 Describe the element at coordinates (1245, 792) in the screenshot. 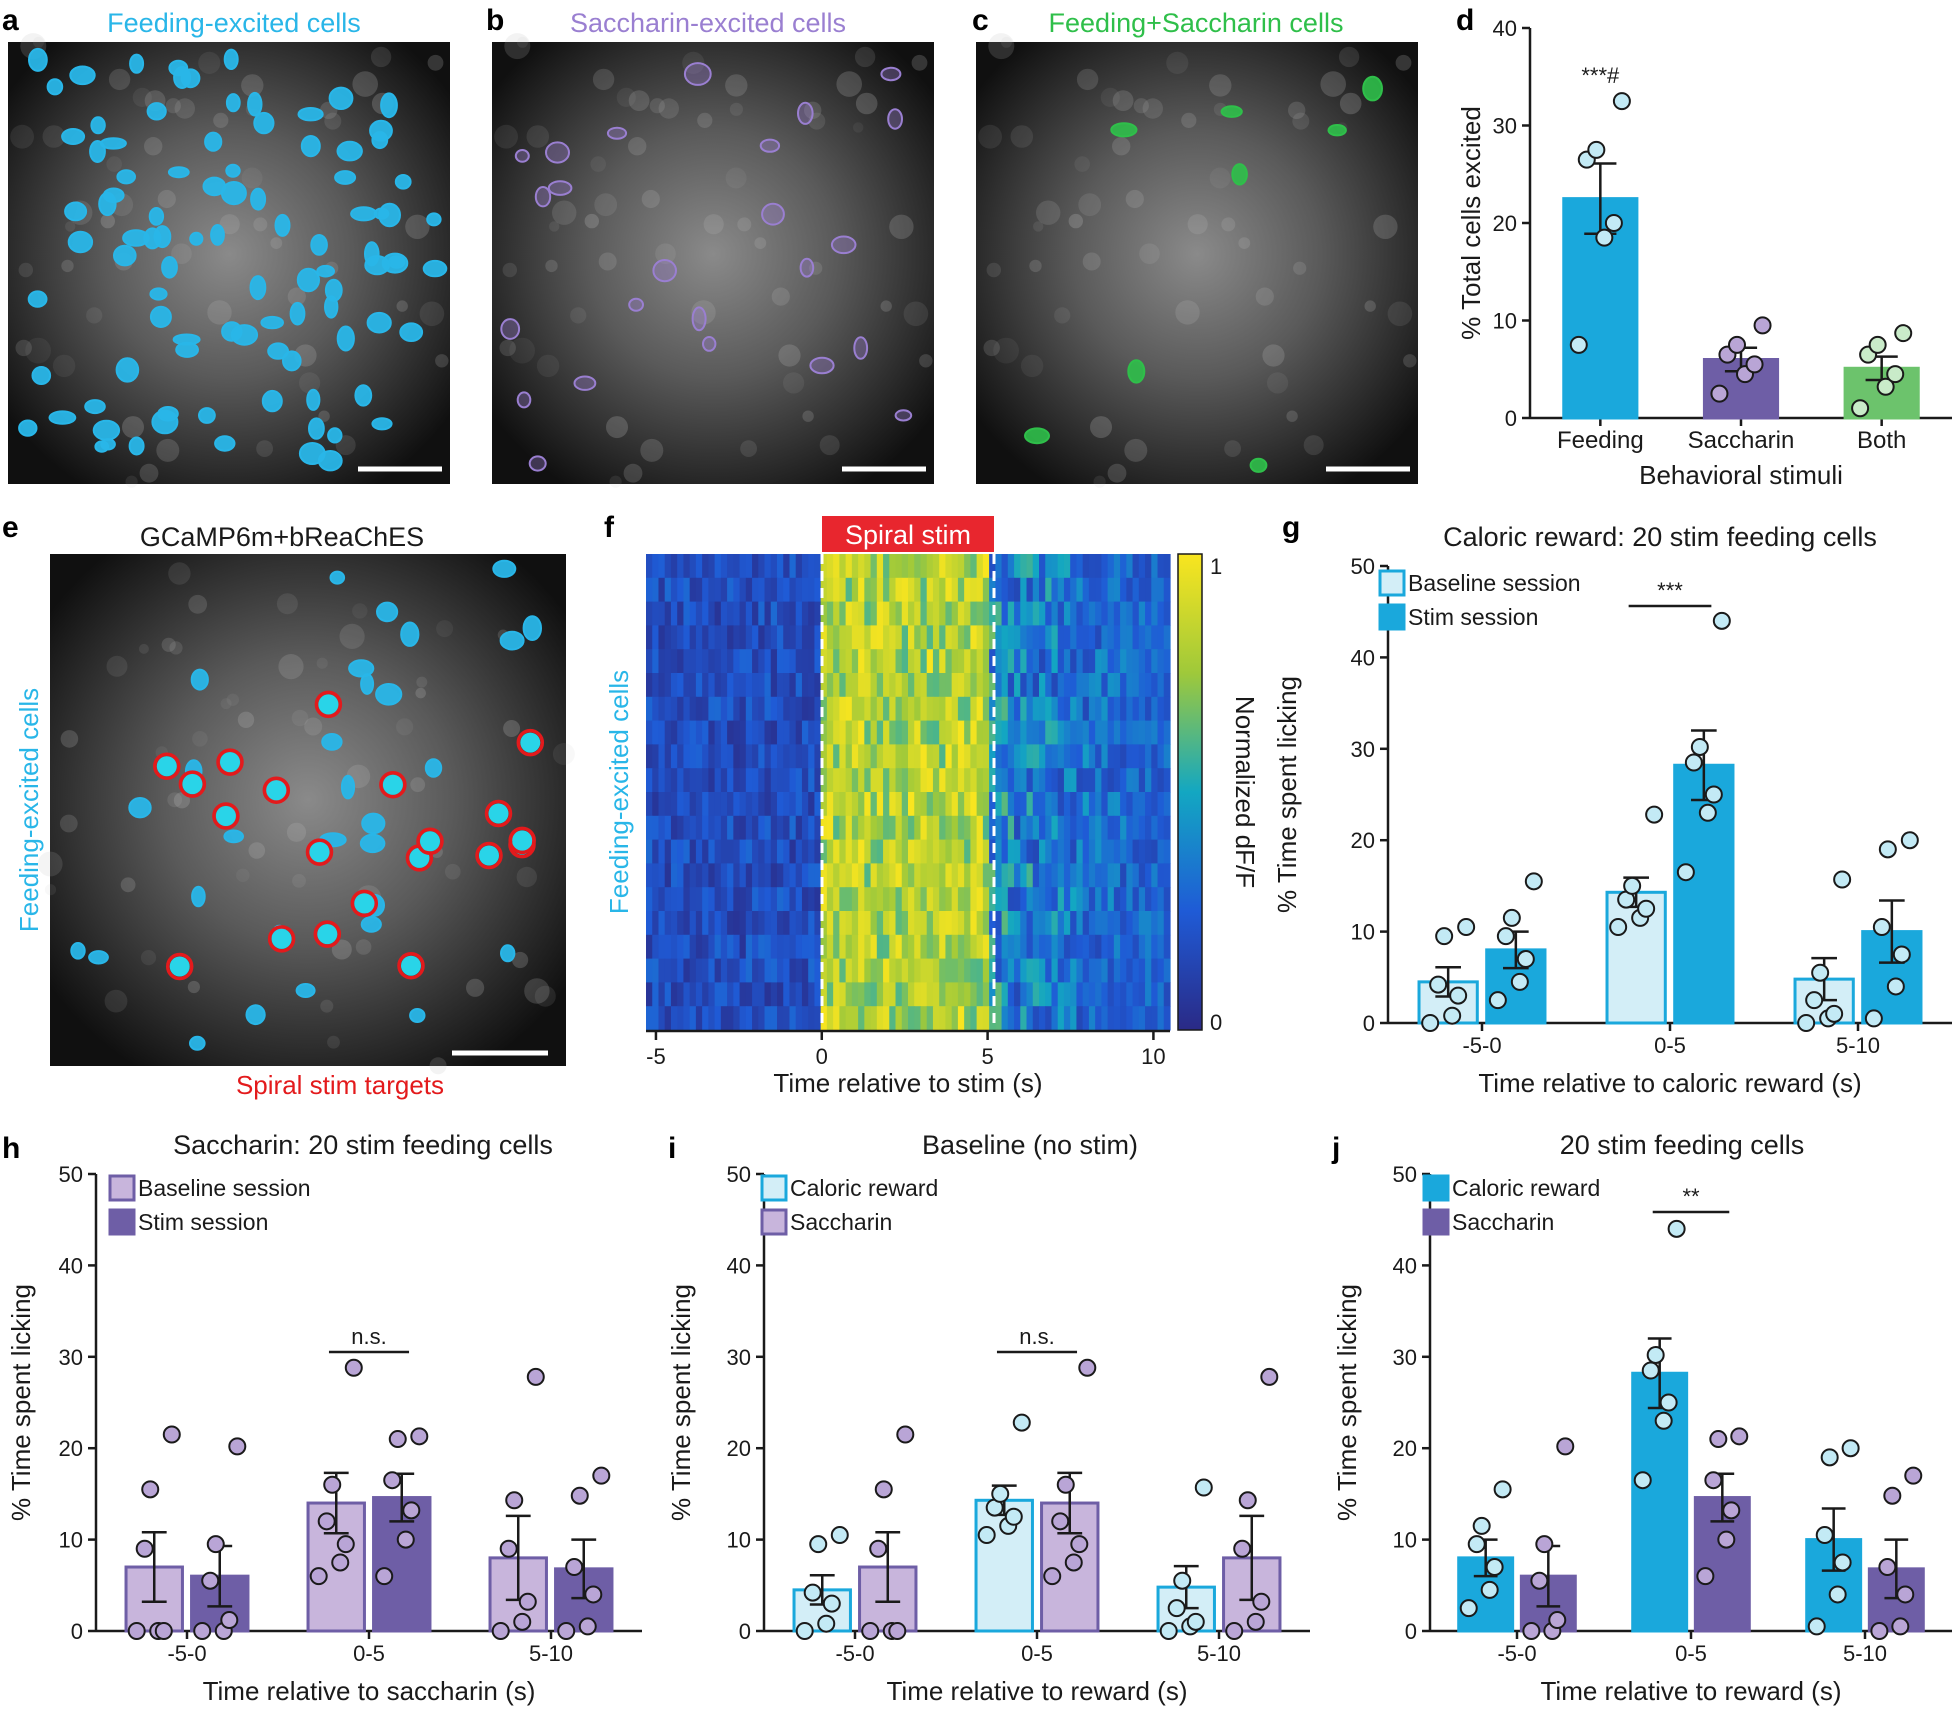

I see `colorbar-label: Normalized dF/F` at that location.